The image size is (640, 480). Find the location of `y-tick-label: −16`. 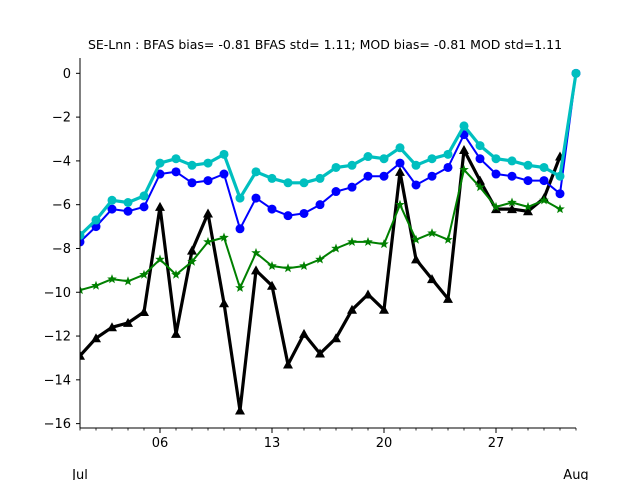

y-tick-label: −16 is located at coordinates (57, 424).